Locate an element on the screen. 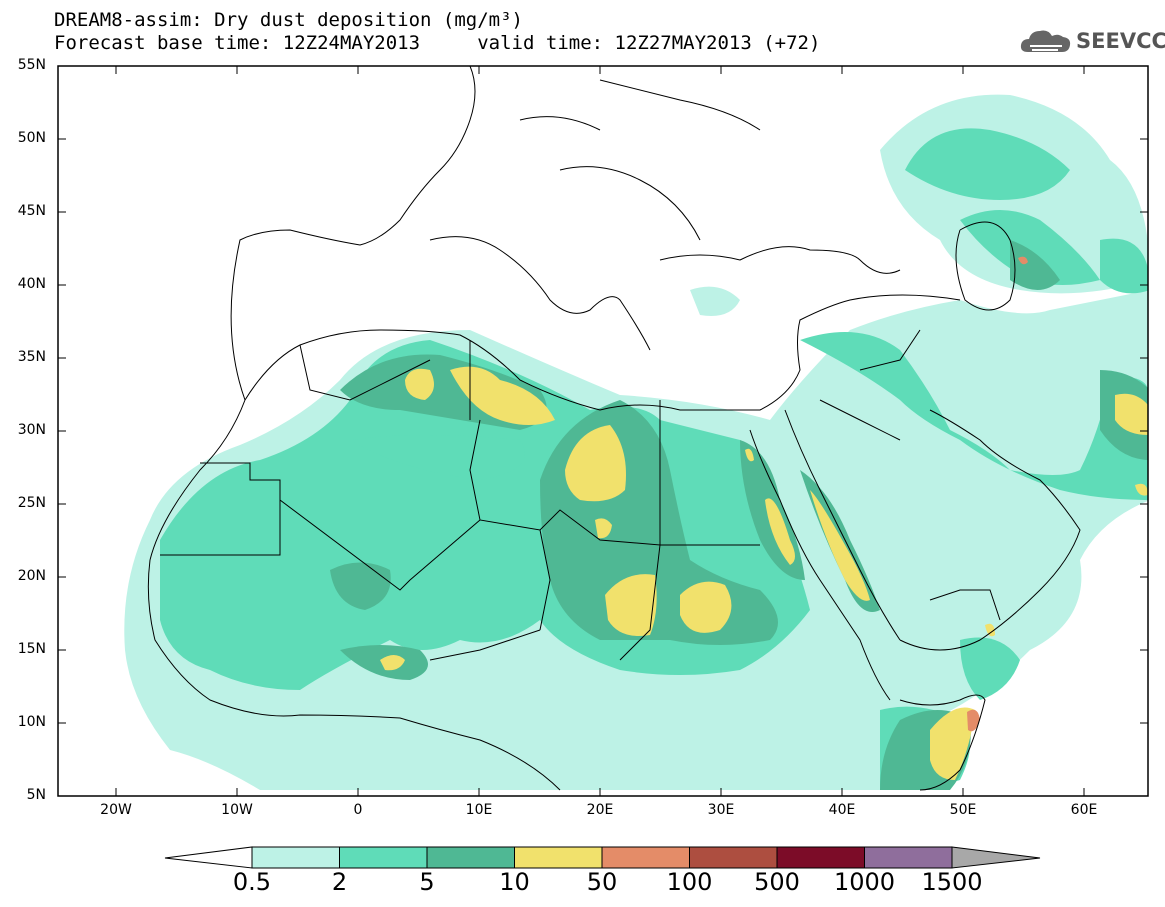 The image size is (1165, 907). lat-label: 25N is located at coordinates (31, 503).